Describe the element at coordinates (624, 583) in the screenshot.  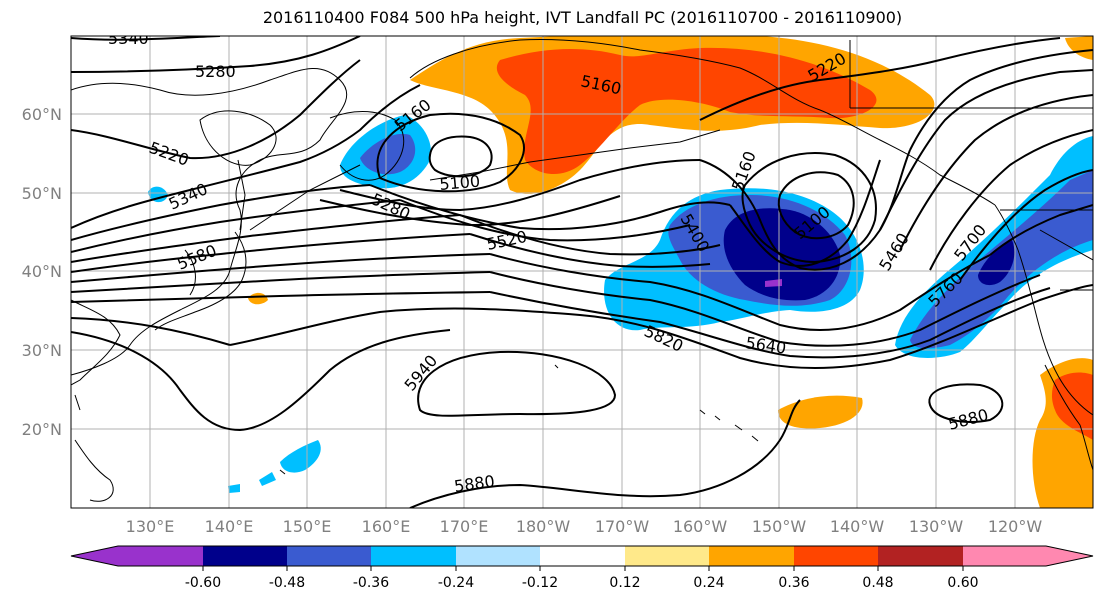
I see `colorbar-tick-label: 0.12` at that location.